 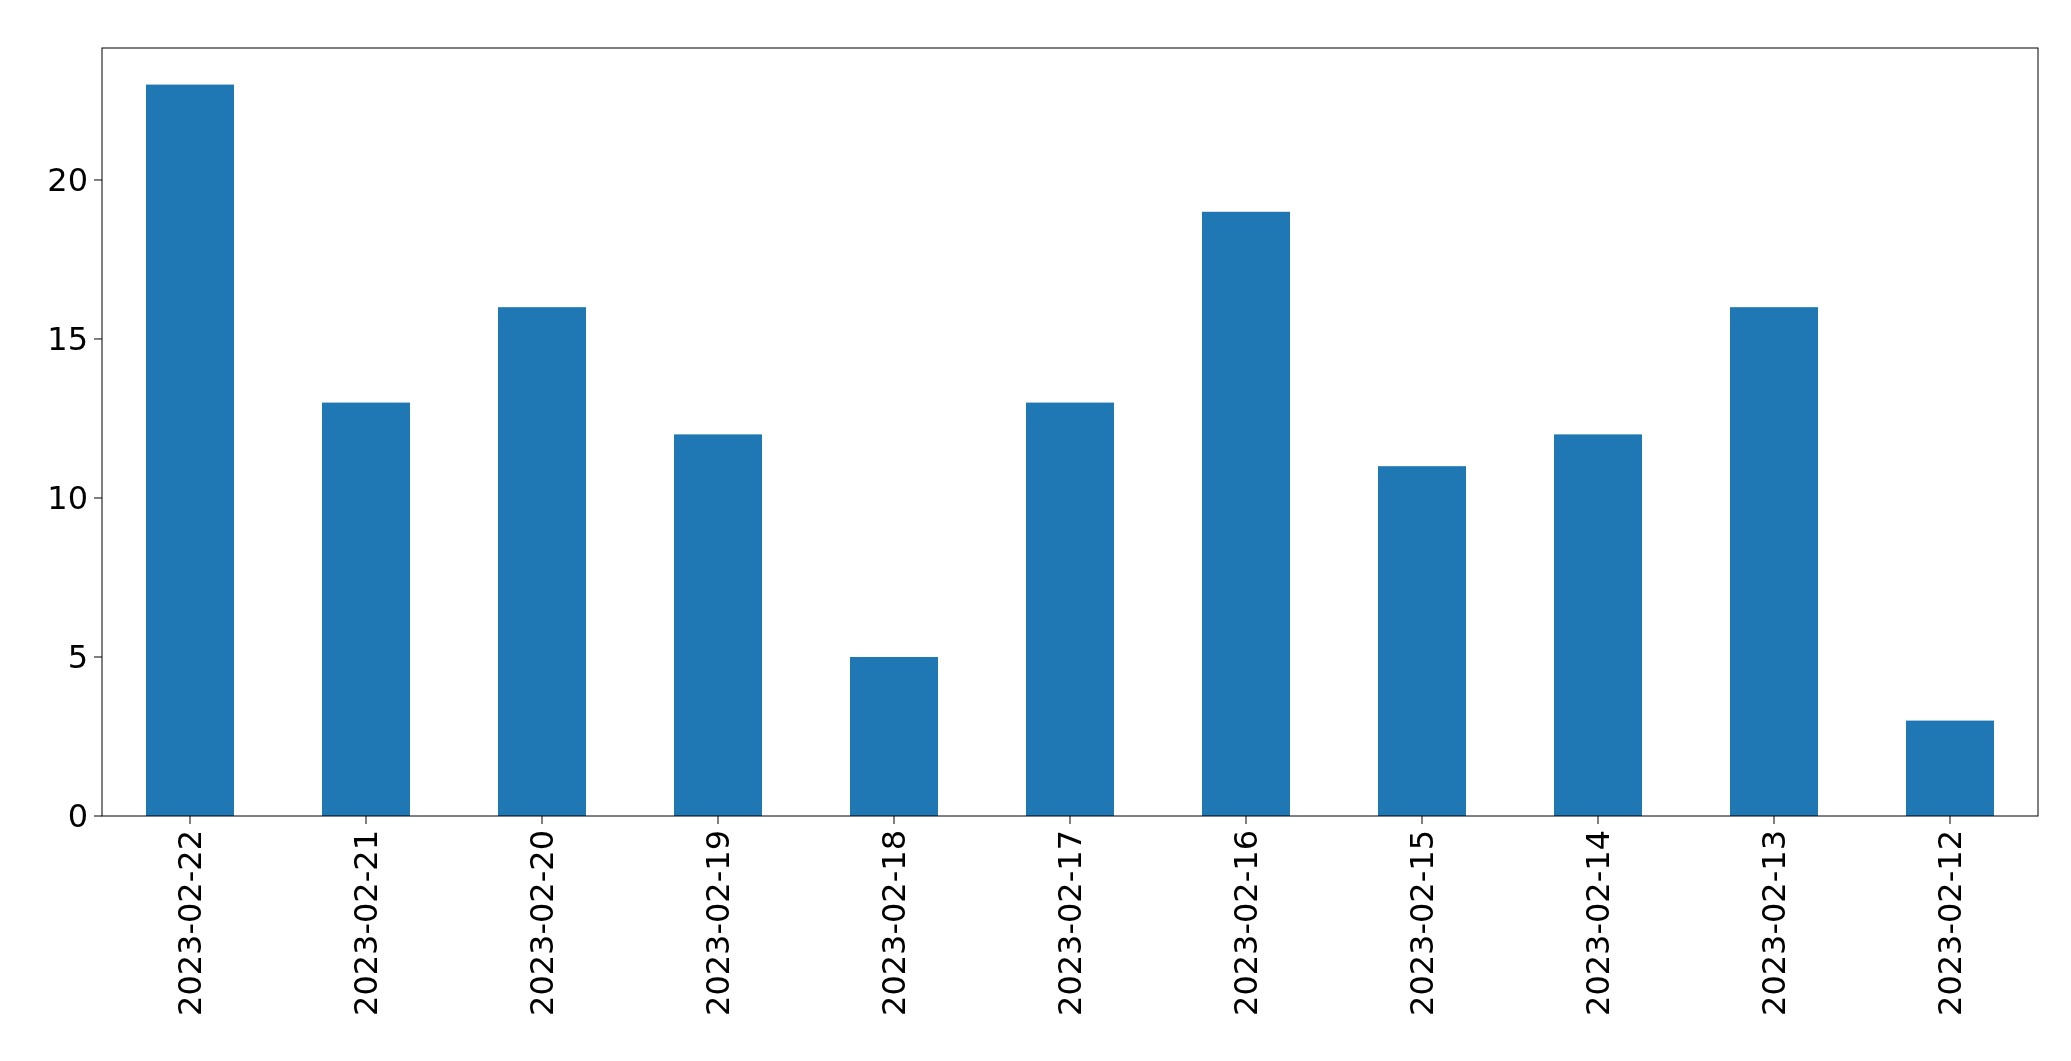 I want to click on x-tick-label: 2023-02-22, so click(x=190, y=923).